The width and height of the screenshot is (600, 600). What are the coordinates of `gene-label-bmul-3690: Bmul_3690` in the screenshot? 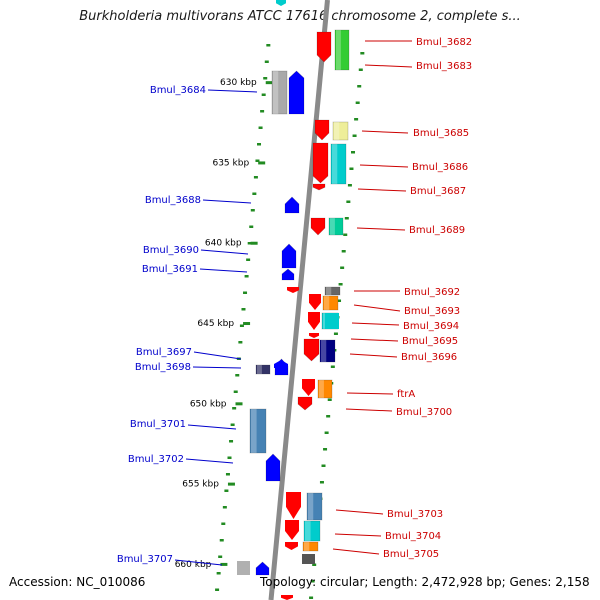 It's located at (196, 250).